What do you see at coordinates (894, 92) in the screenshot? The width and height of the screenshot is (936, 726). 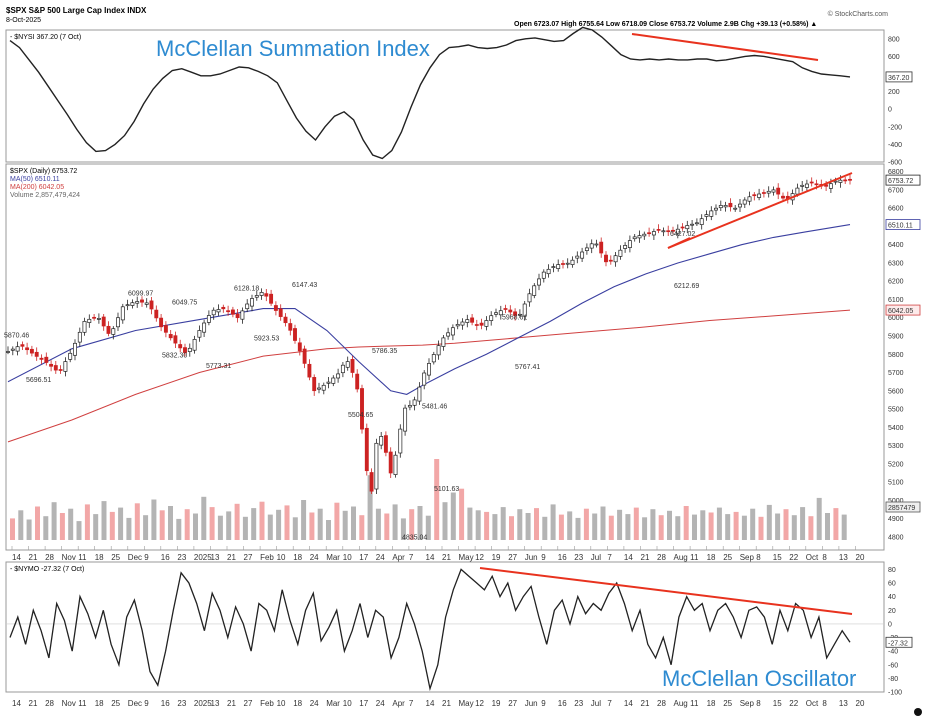 I see `summation-y-tick: 200` at bounding box center [894, 92].